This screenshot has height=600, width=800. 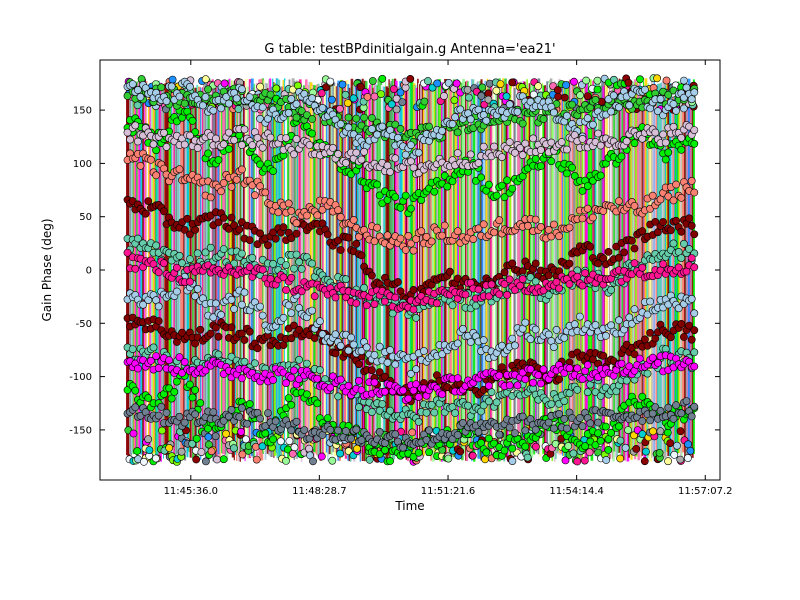 What do you see at coordinates (705, 491) in the screenshot?
I see `x-tick-label: 11:57:07.2` at bounding box center [705, 491].